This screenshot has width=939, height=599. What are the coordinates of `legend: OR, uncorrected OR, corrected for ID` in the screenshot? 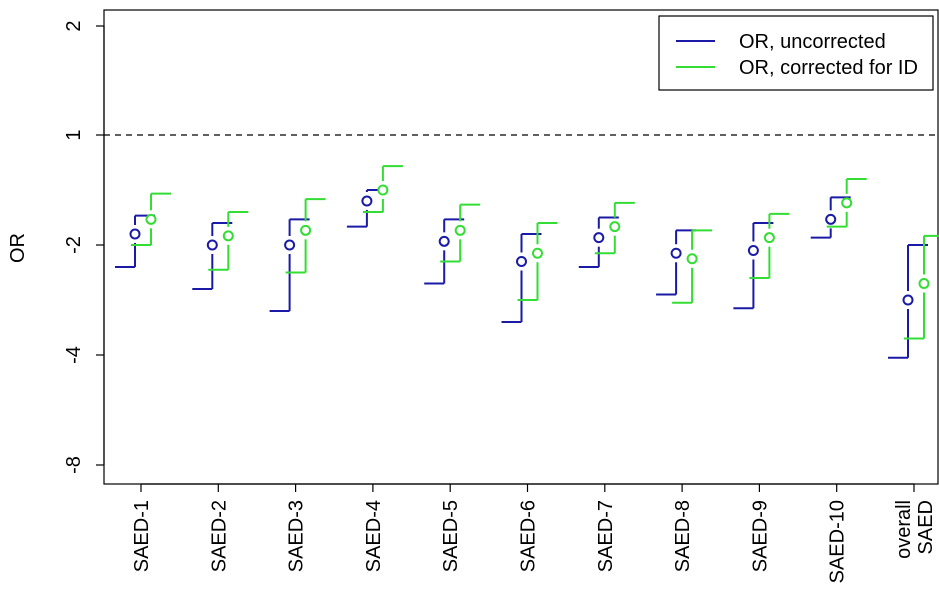 It's located at (796, 53).